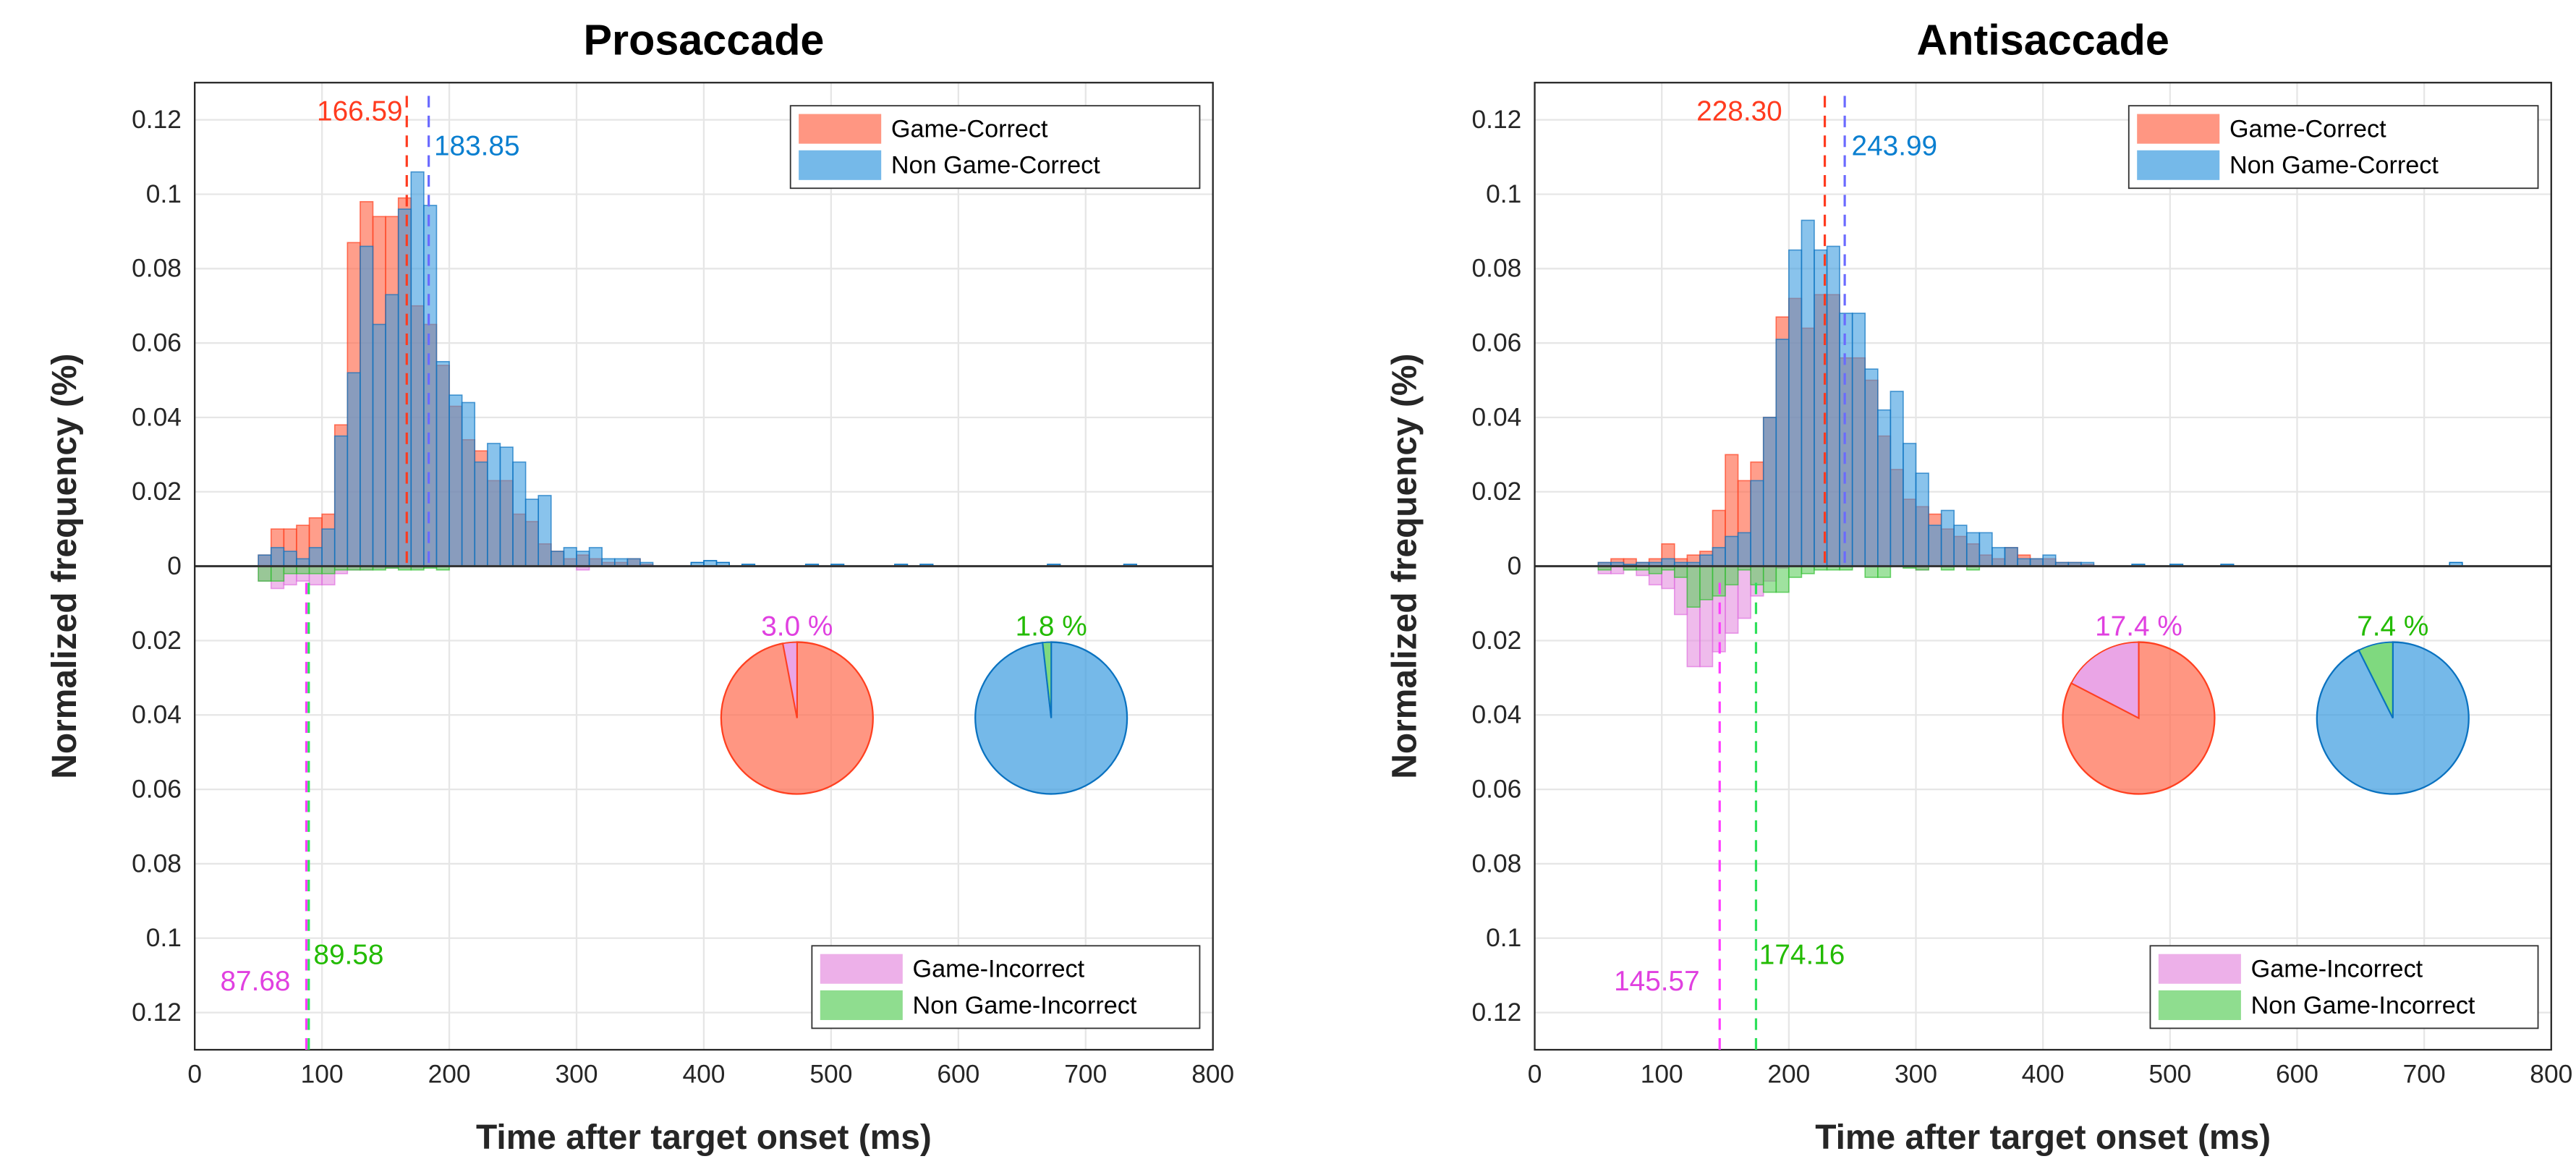 This screenshot has height=1172, width=2576. Describe the element at coordinates (2337, 969) in the screenshot. I see `legend-label: Game-Incorrect` at that location.